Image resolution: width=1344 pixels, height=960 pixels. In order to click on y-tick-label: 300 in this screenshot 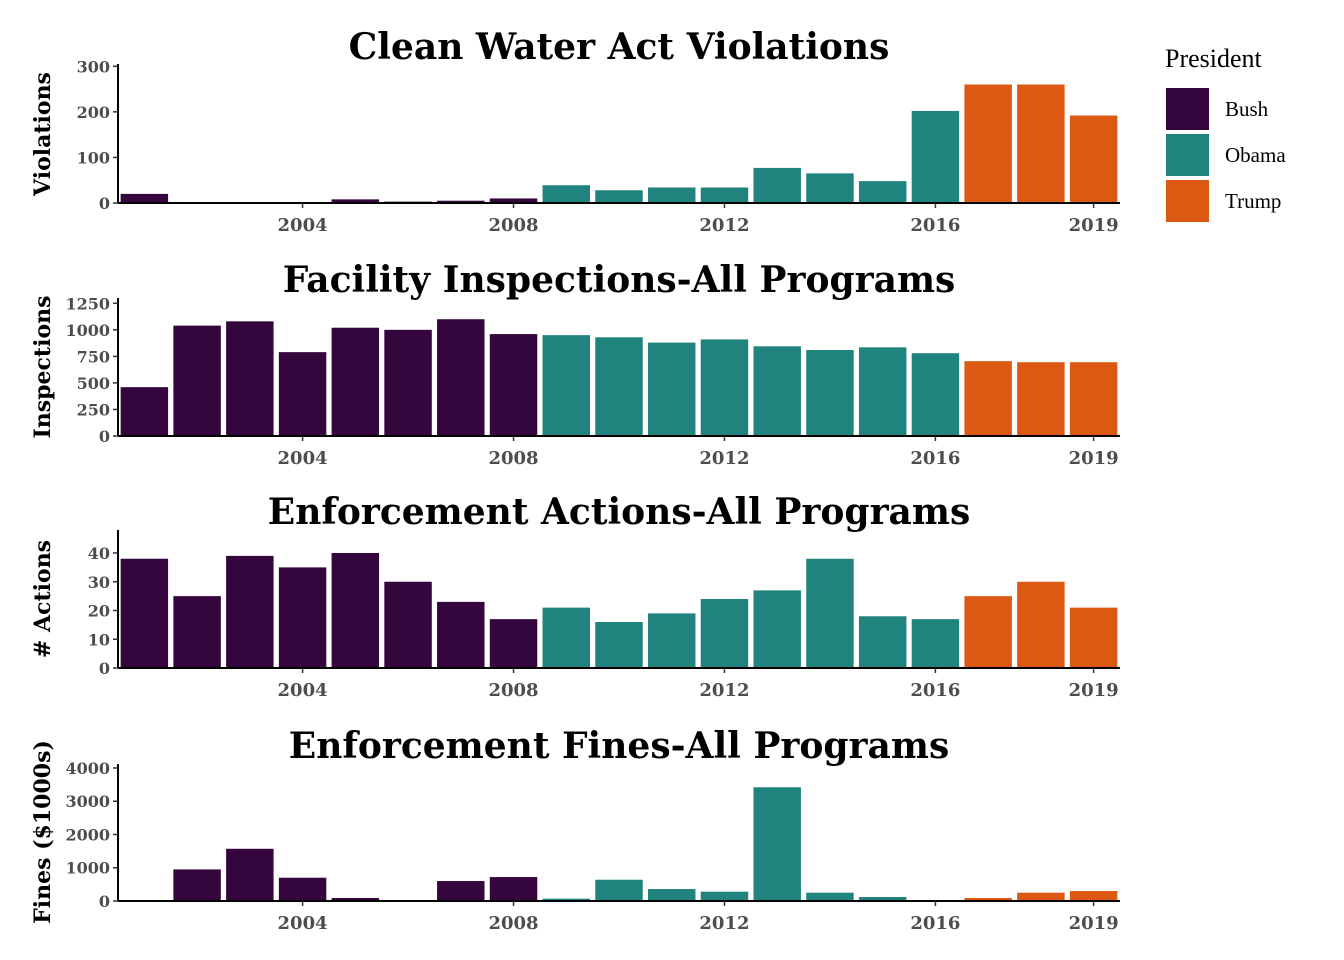, I will do `click(93, 66)`.